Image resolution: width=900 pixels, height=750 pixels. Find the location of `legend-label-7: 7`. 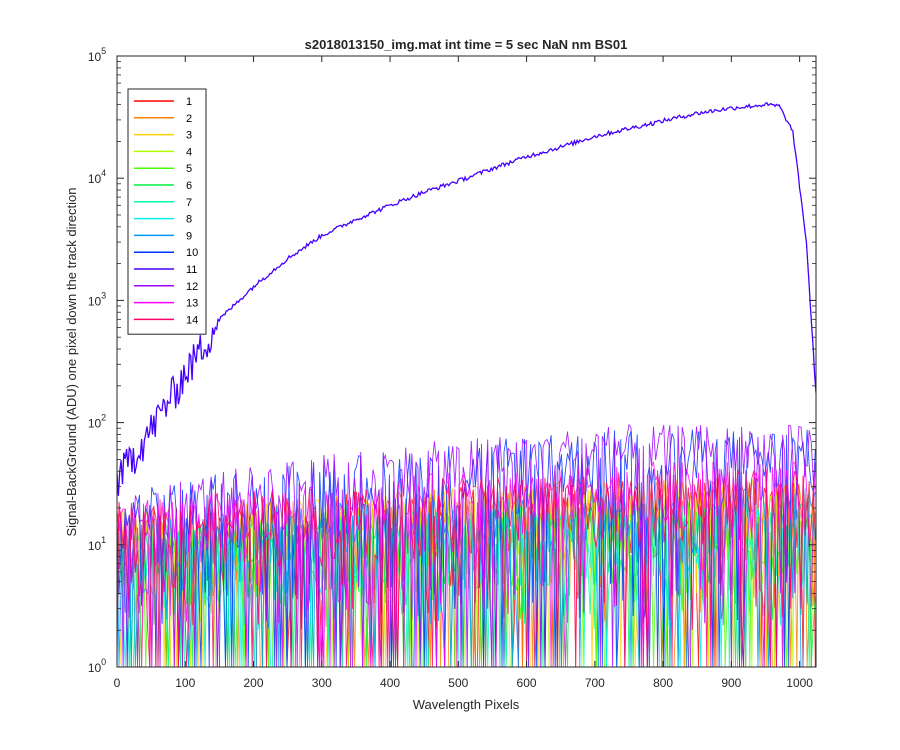

legend-label-7: 7 is located at coordinates (189, 203).